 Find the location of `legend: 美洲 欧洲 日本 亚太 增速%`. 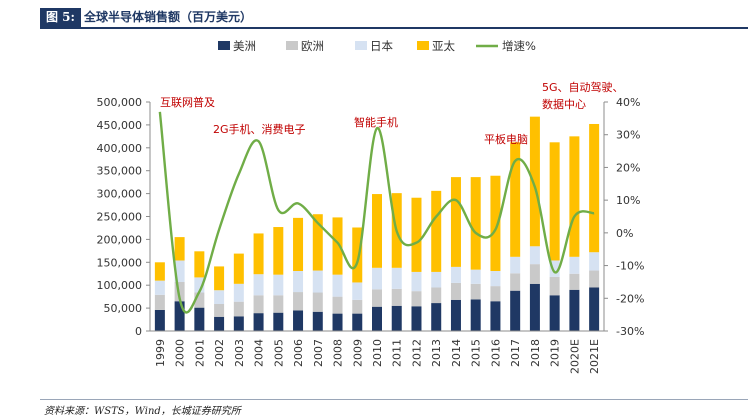

legend: 美洲 欧洲 日本 亚太 增速% is located at coordinates (377, 46).